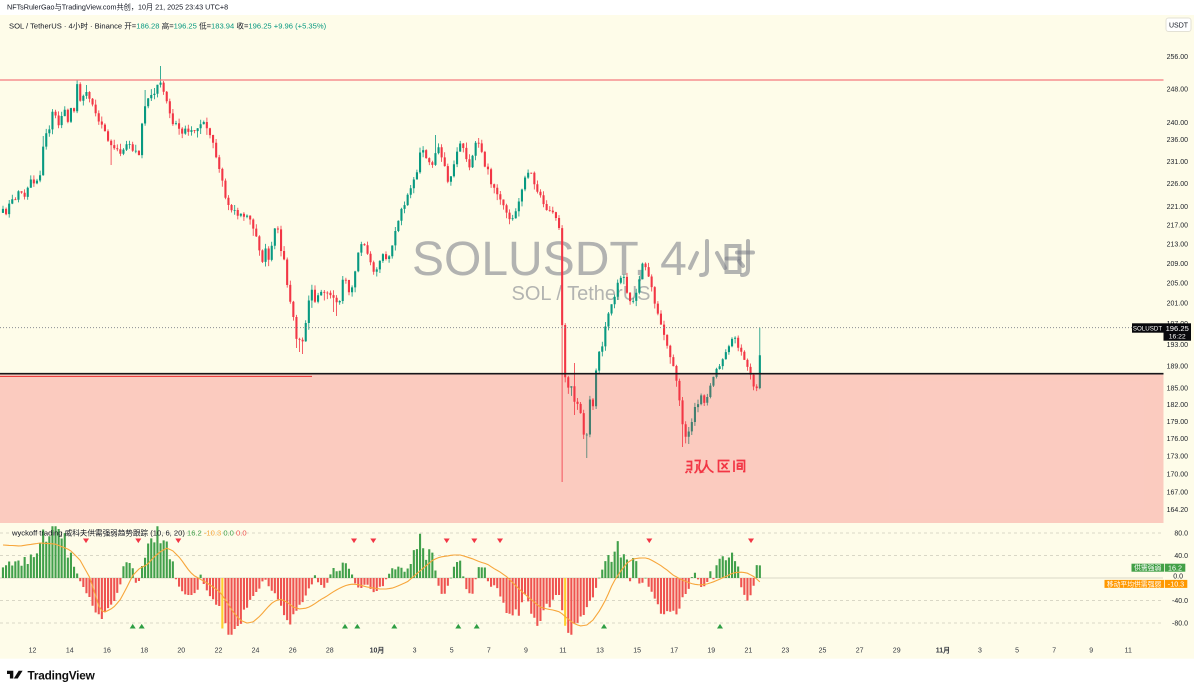 This screenshot has width=1199, height=692. I want to click on svg-text: 16, so click(107, 651).